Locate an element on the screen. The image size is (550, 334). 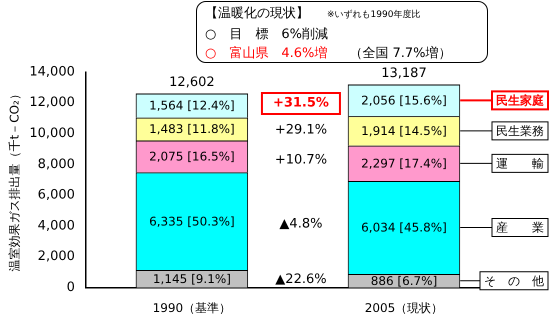
annotation: +29.1% is located at coordinates (301, 130).